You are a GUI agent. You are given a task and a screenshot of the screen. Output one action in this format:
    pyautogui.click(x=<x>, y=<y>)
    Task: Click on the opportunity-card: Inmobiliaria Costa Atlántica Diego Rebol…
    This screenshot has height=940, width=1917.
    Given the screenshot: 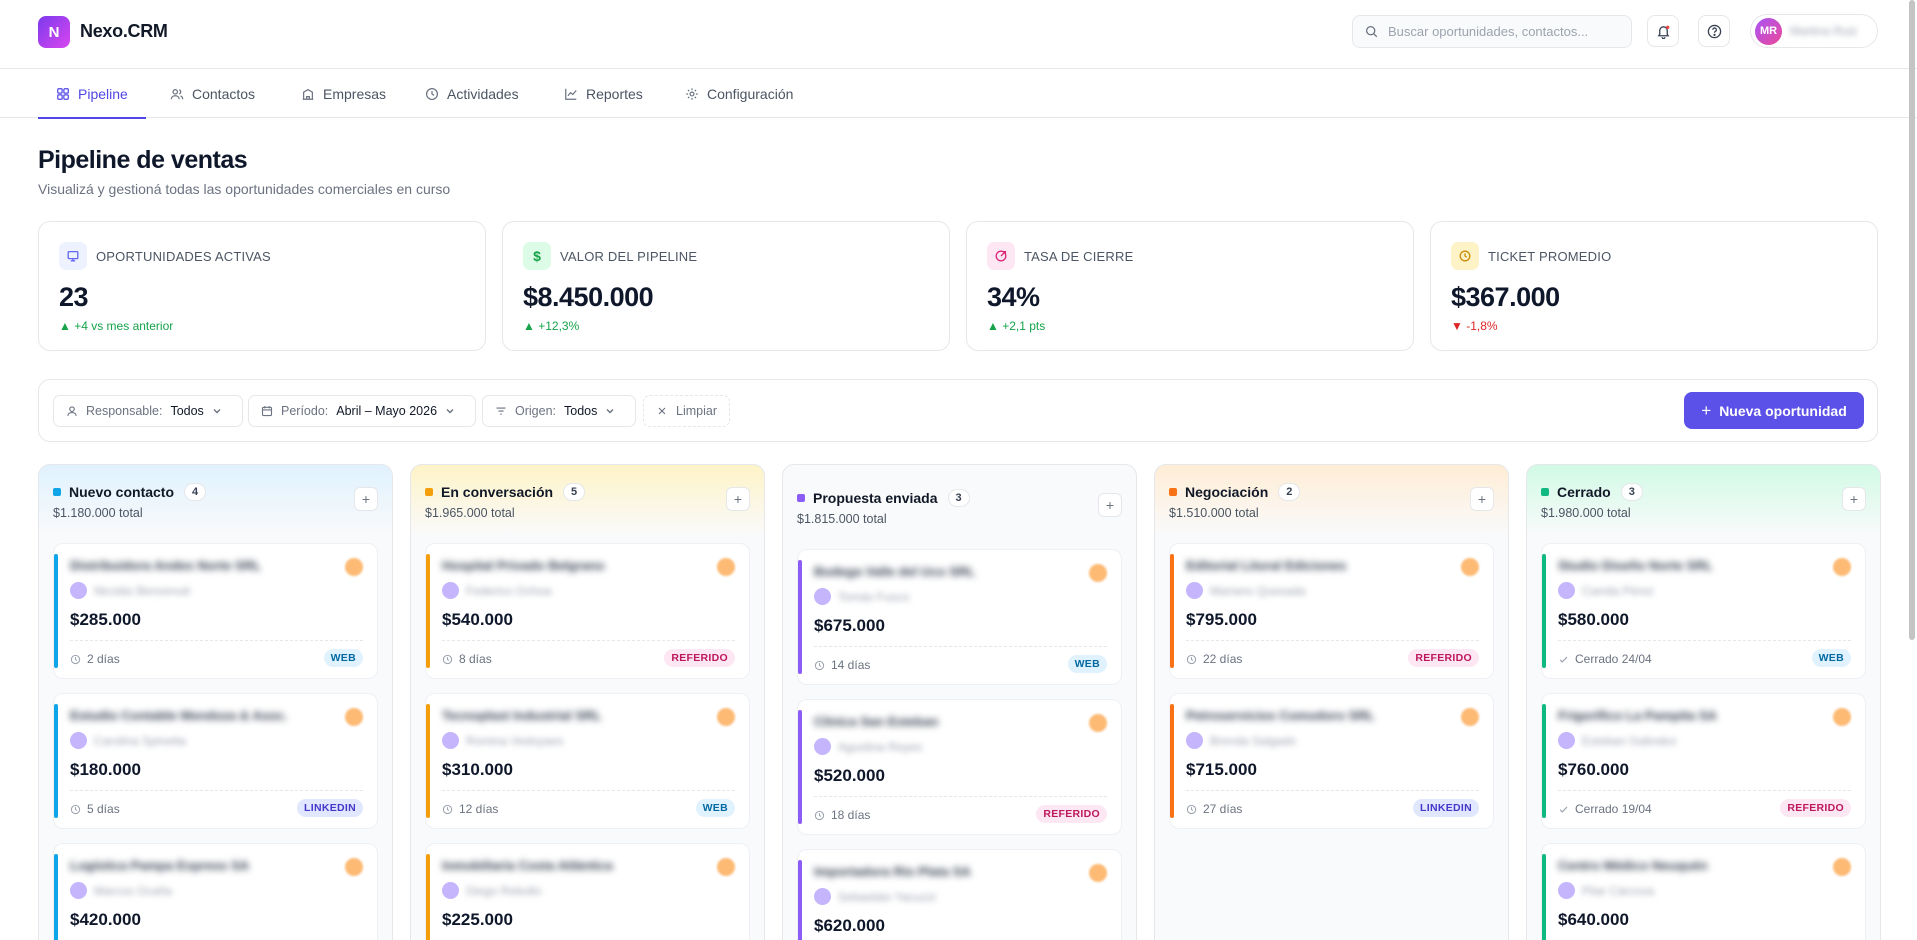 What is the action you would take?
    pyautogui.click(x=587, y=891)
    